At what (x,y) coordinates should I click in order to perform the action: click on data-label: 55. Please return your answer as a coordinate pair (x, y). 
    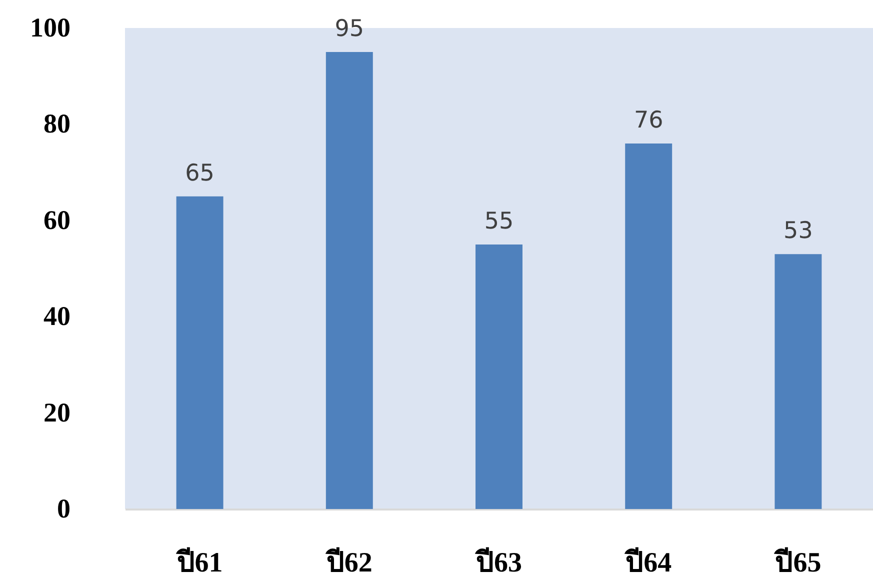
    Looking at the image, I should click on (499, 221).